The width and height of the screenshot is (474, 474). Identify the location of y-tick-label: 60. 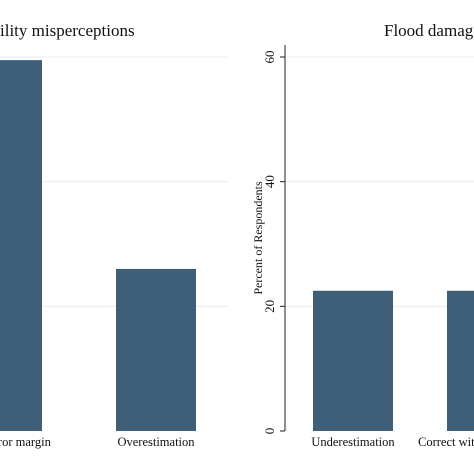
(269, 57).